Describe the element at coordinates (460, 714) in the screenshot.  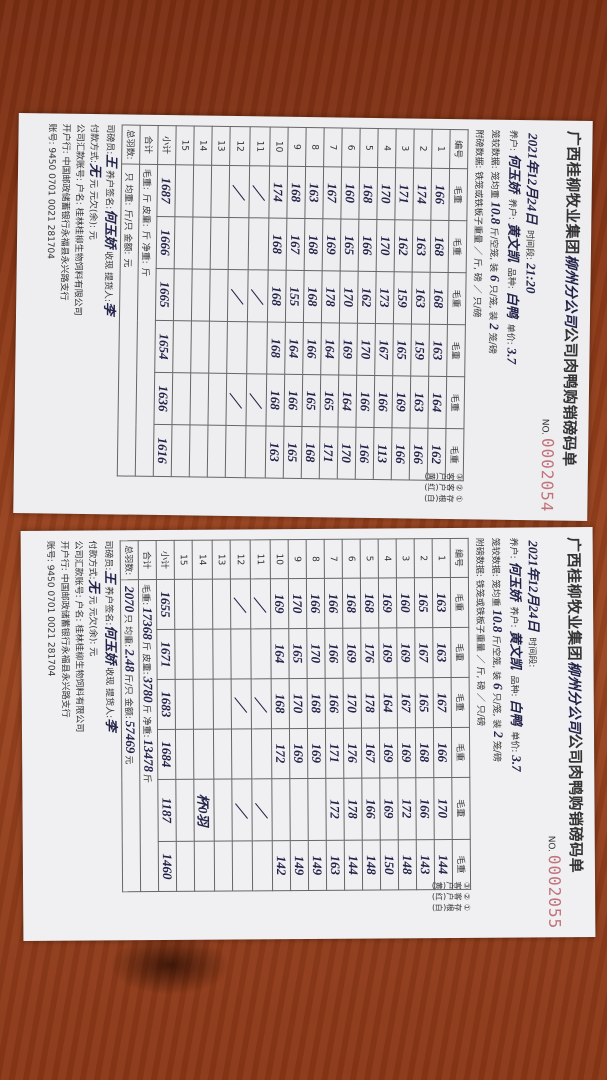
I see `table-header-row: 编号 毛重 毛重 毛重 毛重 毛重 毛重` at that location.